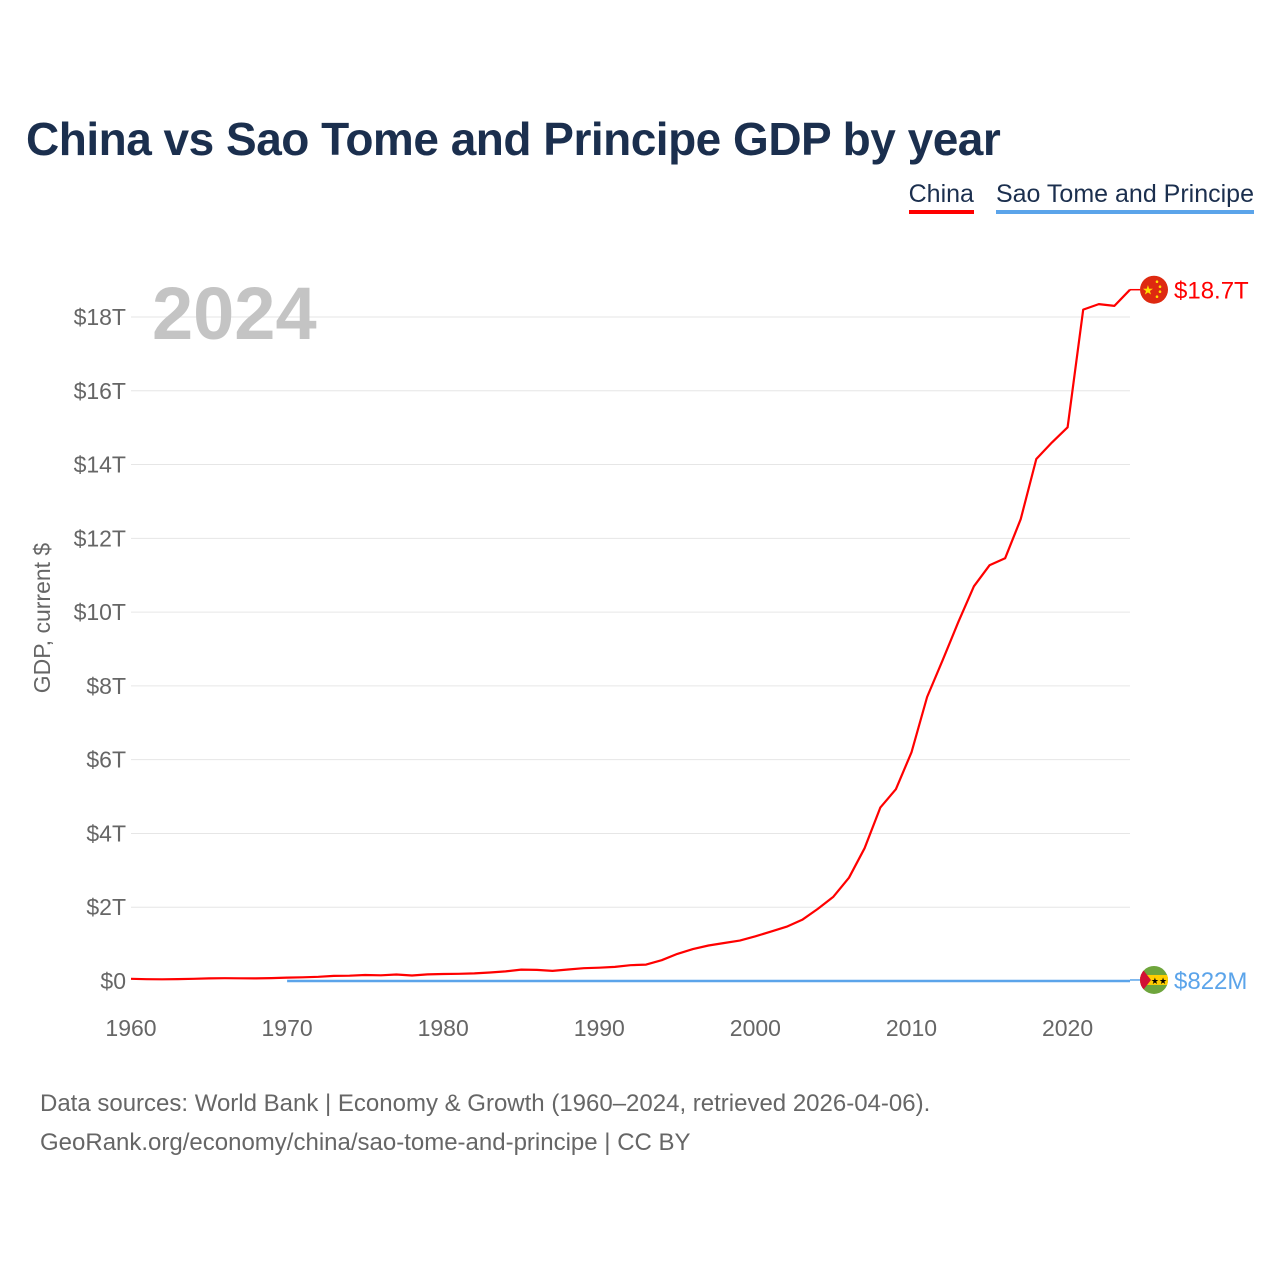 The image size is (1280, 1280). I want to click on x-tick-label: 2020, so click(1067, 1028).